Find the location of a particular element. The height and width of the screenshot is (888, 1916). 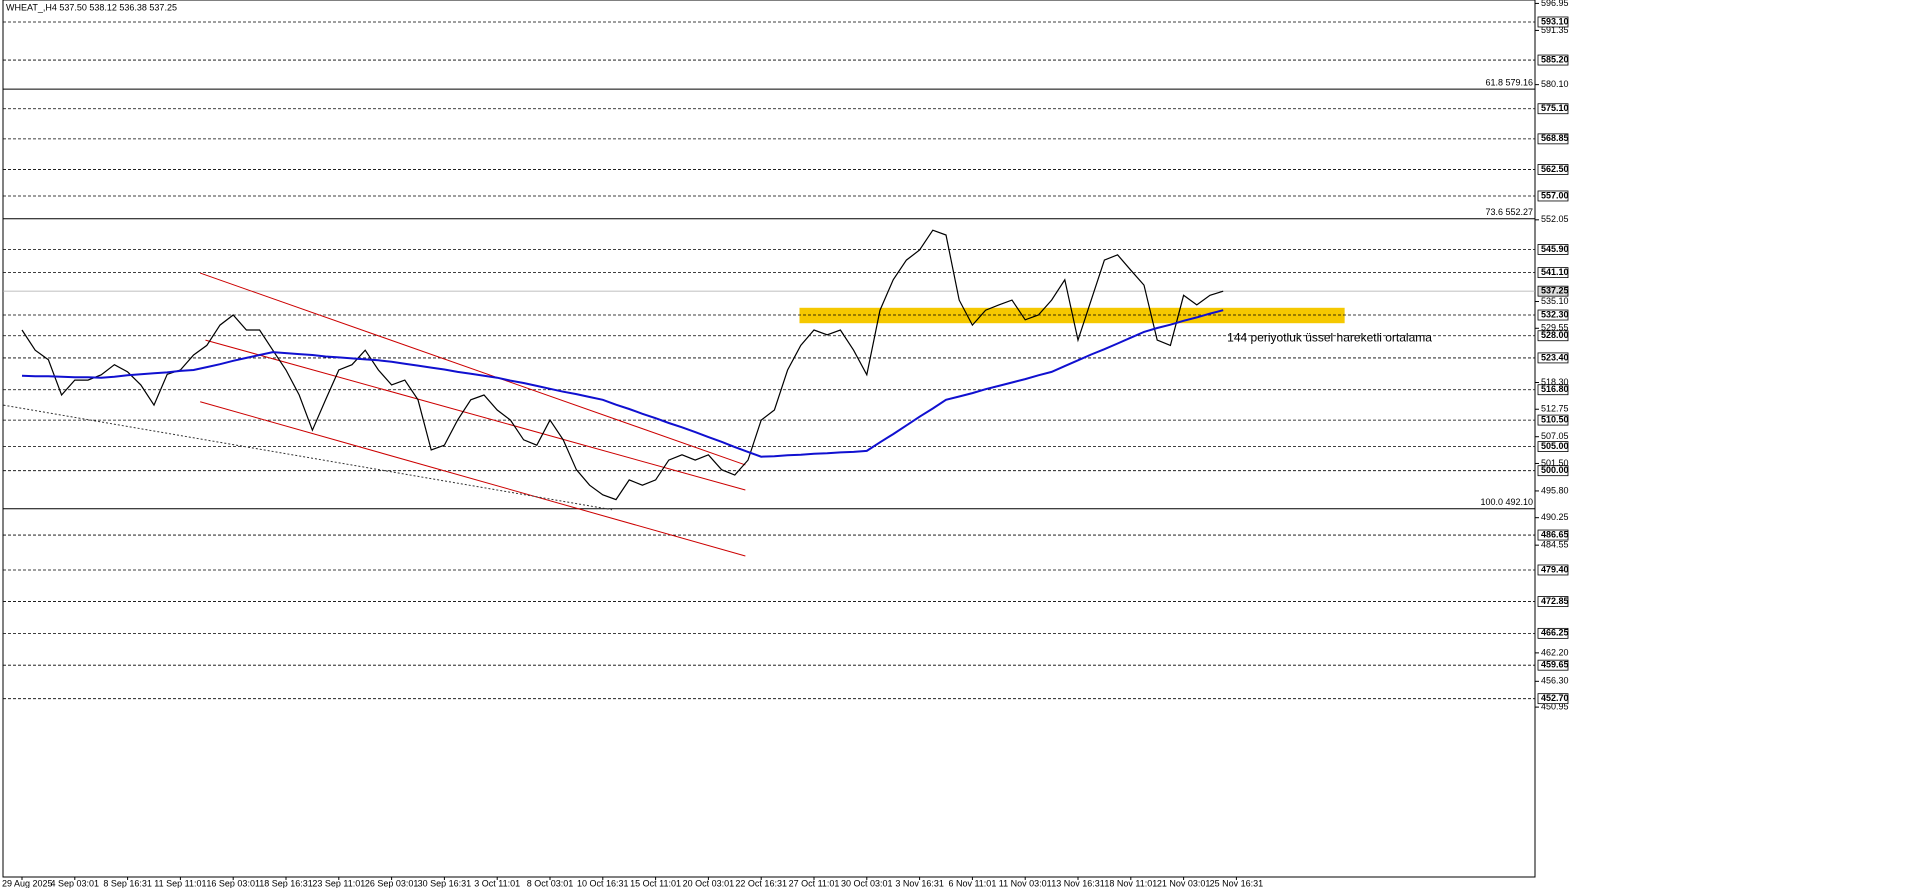

x-tick-label: 8 Oct 03:01 is located at coordinates (550, 883).